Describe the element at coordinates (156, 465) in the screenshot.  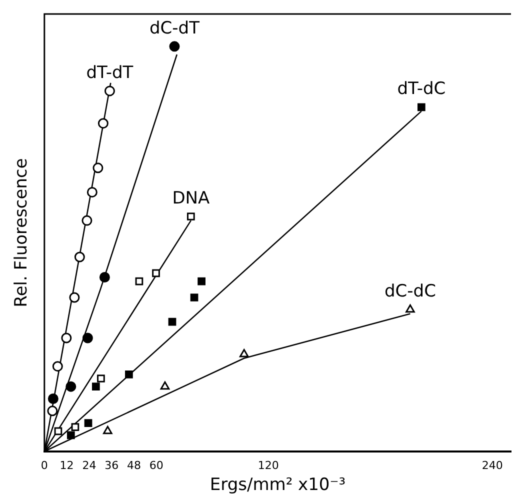
I see `x-tick-label: 60` at that location.